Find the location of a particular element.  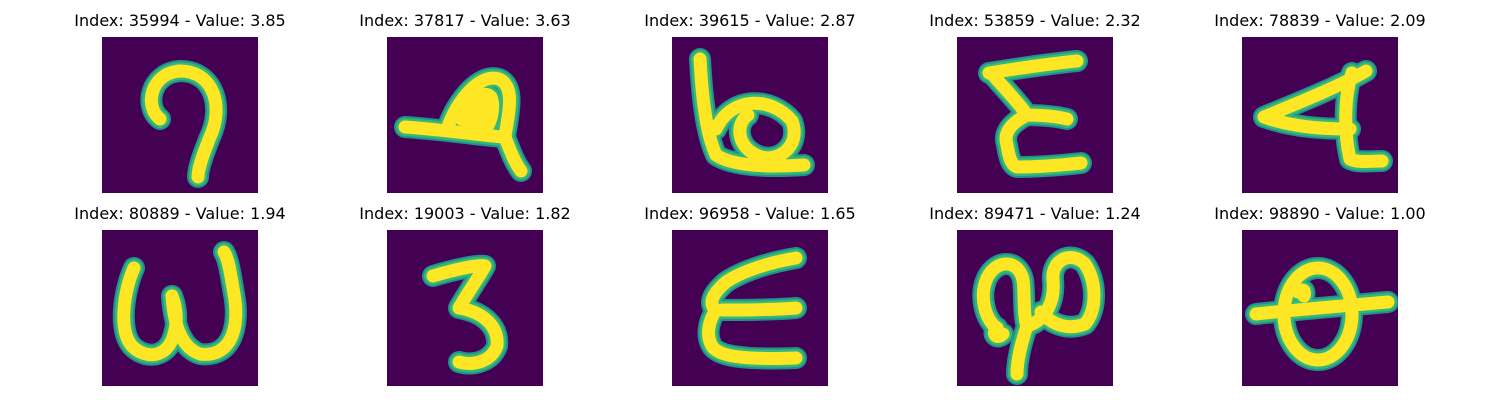

panel-title: Index: 96958 - Value: 1.65 is located at coordinates (750, 213).